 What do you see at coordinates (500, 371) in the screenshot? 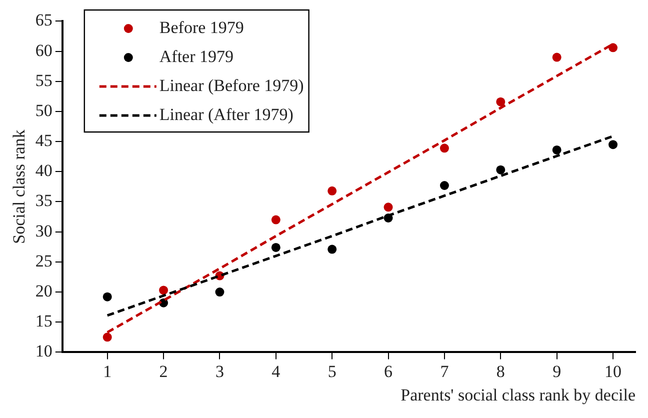
I see `x-tick-label: 8` at bounding box center [500, 371].